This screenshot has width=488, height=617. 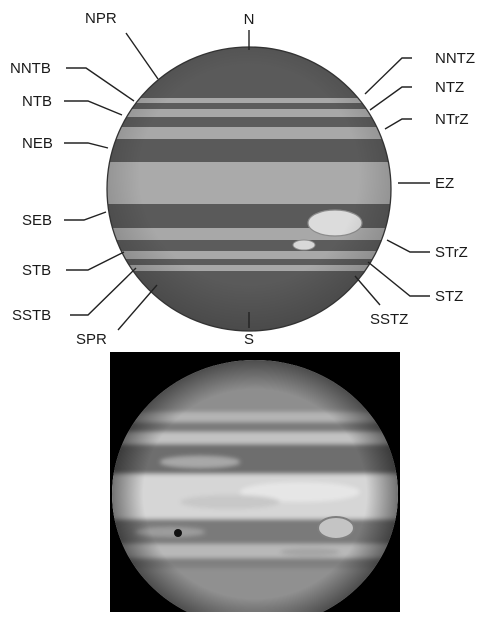 What do you see at coordinates (249, 339) in the screenshot?
I see `label-s: S` at bounding box center [249, 339].